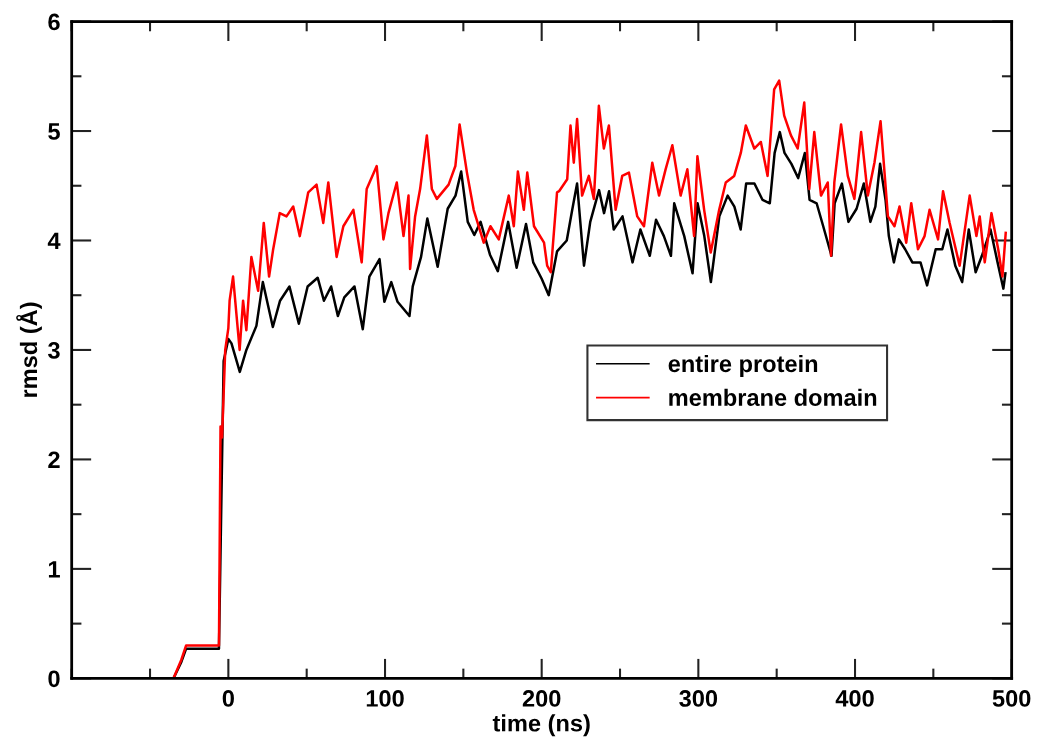 The width and height of the screenshot is (1039, 743). I want to click on x-tick-label: 100, so click(385, 698).